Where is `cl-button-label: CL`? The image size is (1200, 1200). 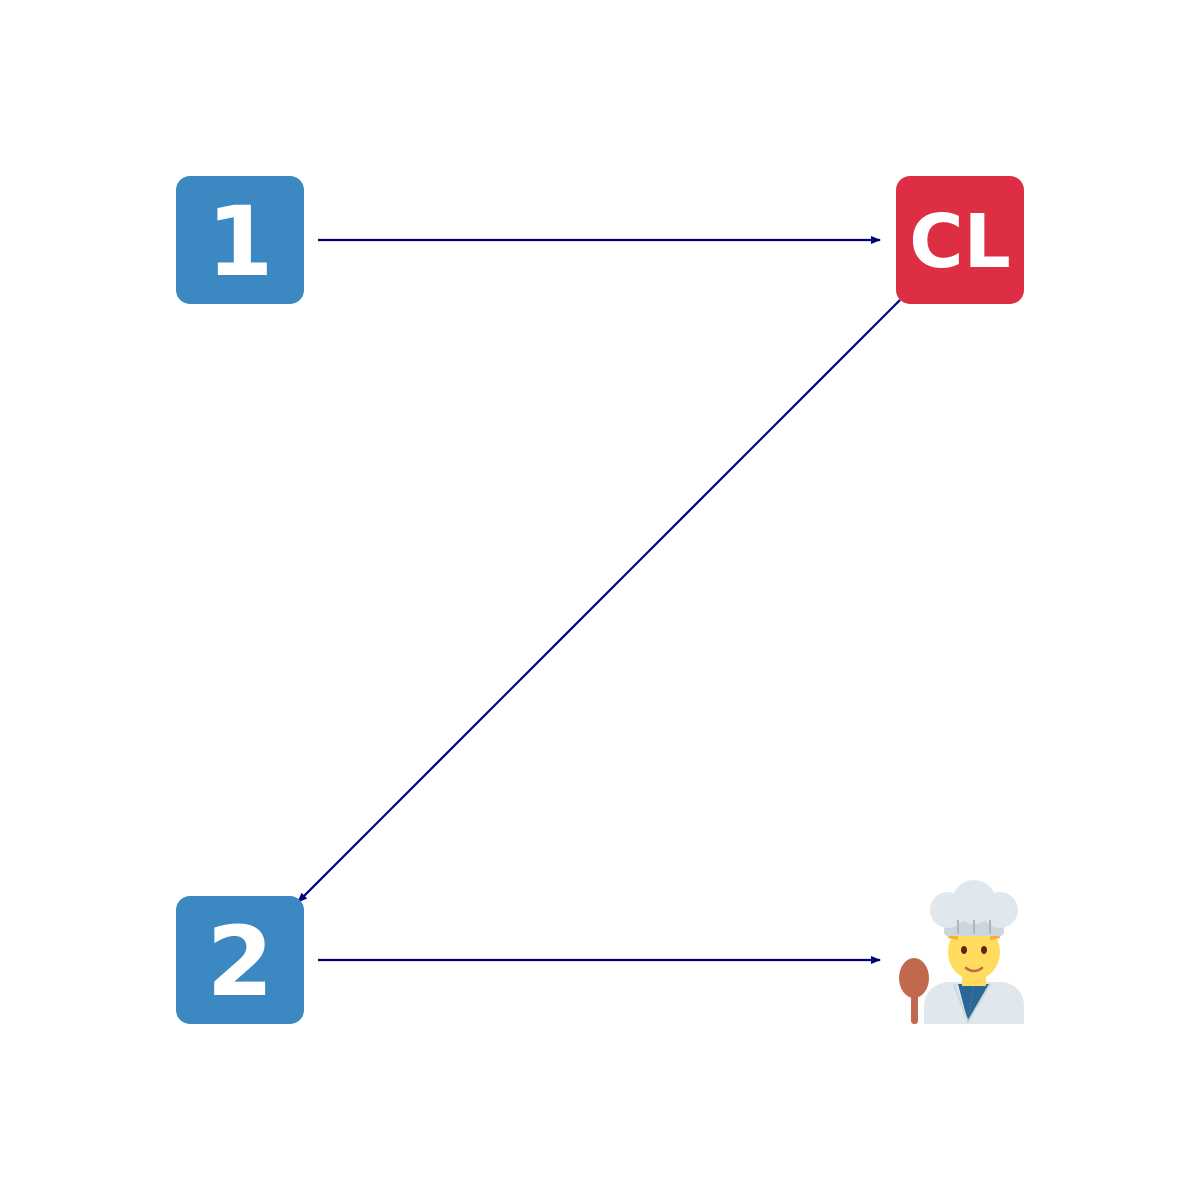
cl-button-label: CL is located at coordinates (959, 242).